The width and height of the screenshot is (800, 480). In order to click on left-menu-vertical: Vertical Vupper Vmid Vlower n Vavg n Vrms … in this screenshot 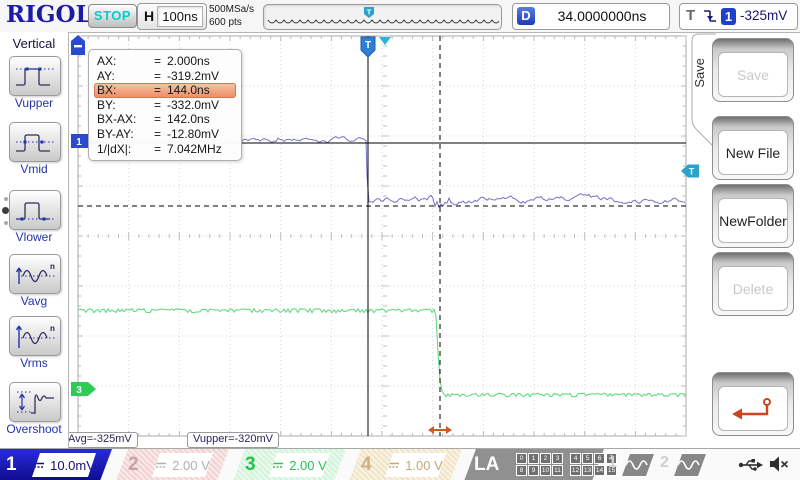, I will do `click(34, 256)`.